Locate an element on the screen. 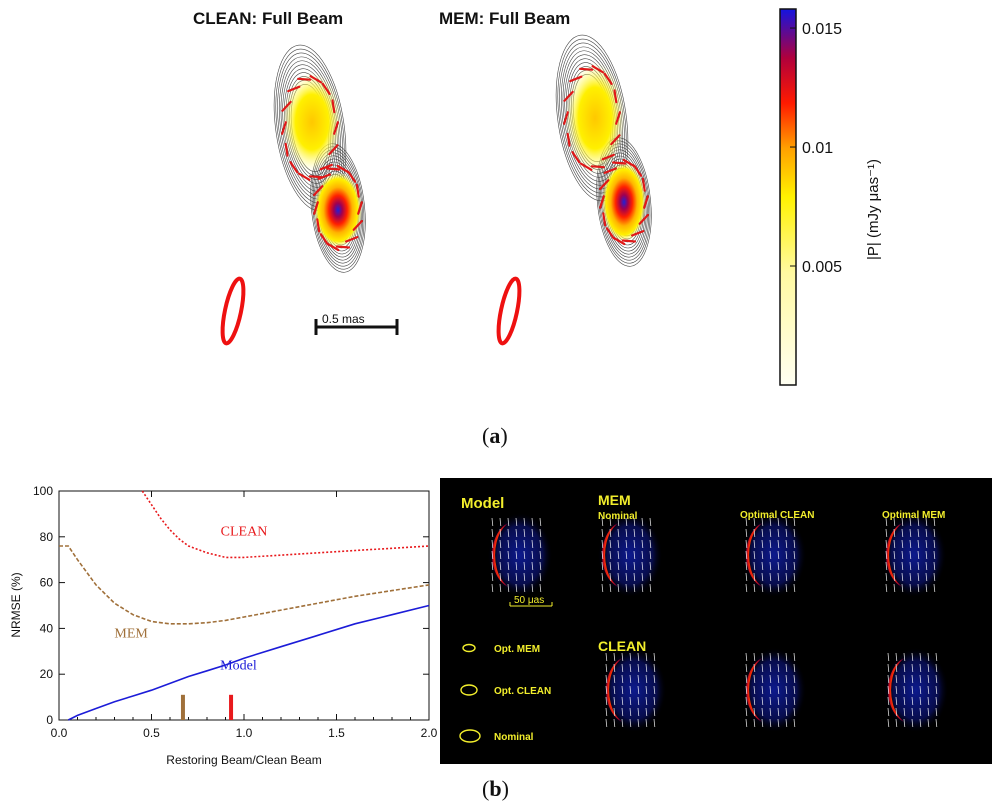 The width and height of the screenshot is (995, 805). mem-upper-component is located at coordinates (595, 118).